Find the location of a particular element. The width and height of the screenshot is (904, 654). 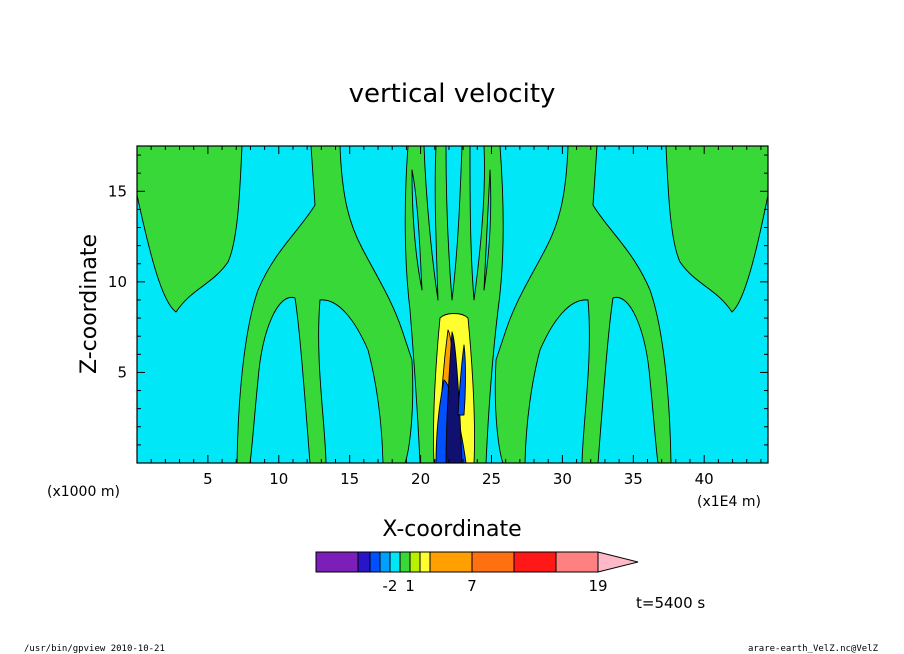

time-label: t=5400 s is located at coordinates (670, 603).